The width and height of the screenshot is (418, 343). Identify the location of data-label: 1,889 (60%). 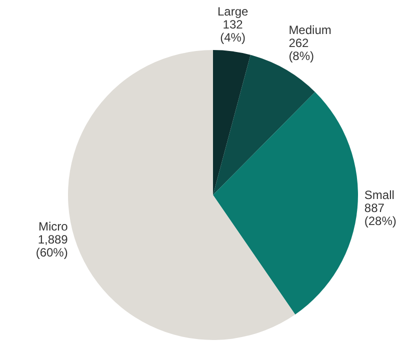
(52, 246).